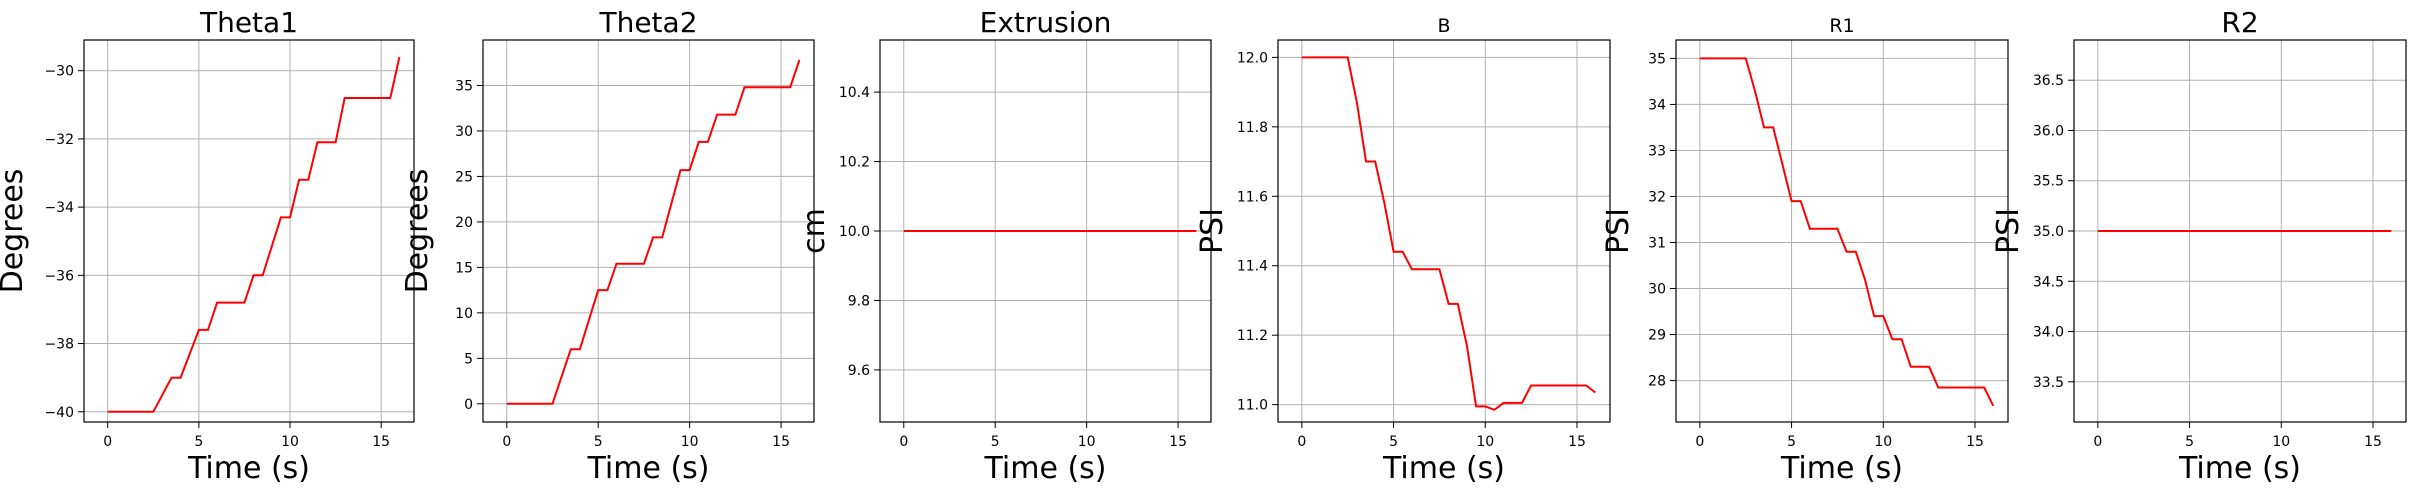  What do you see at coordinates (1657, 244) in the screenshot?
I see `y-tick-label: 31` at bounding box center [1657, 244].